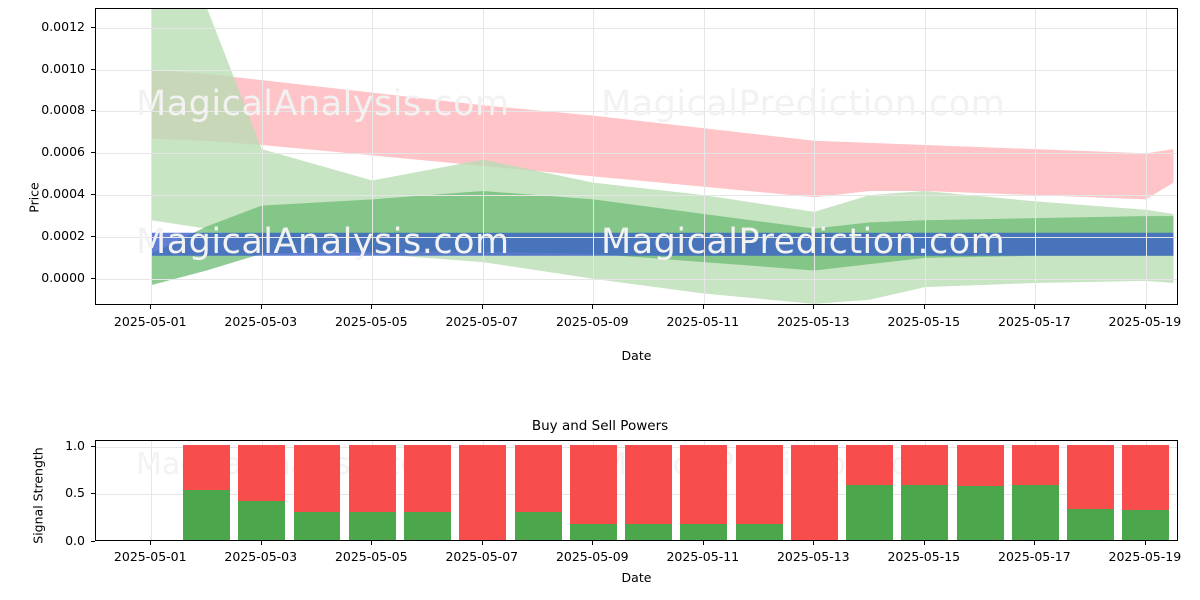  What do you see at coordinates (261, 321) in the screenshot?
I see `price-x-tick-label: 2025-05-03` at bounding box center [261, 321].